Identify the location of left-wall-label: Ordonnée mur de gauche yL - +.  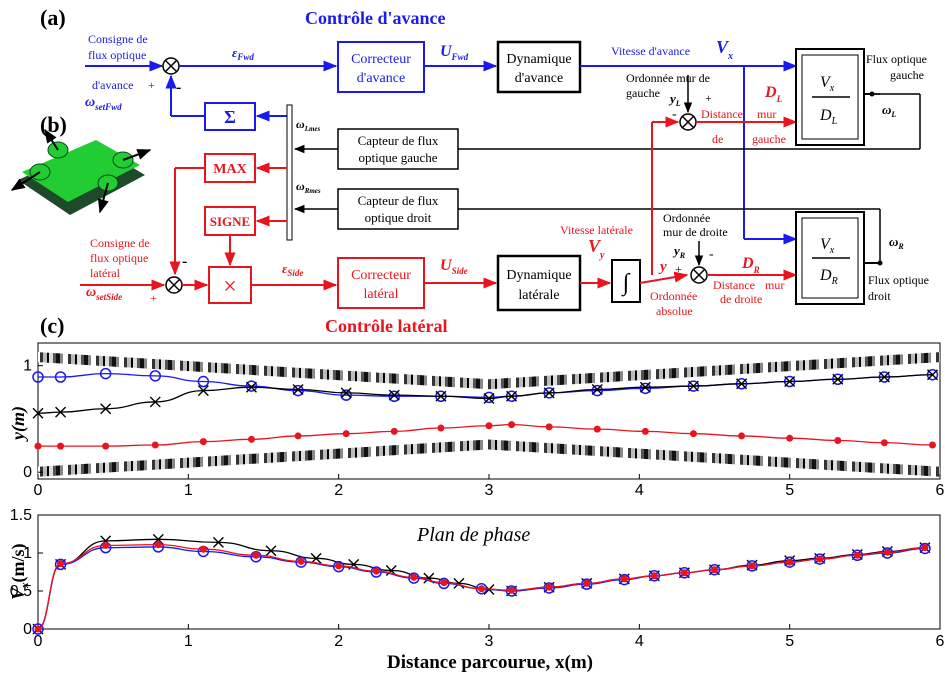
(669, 96).